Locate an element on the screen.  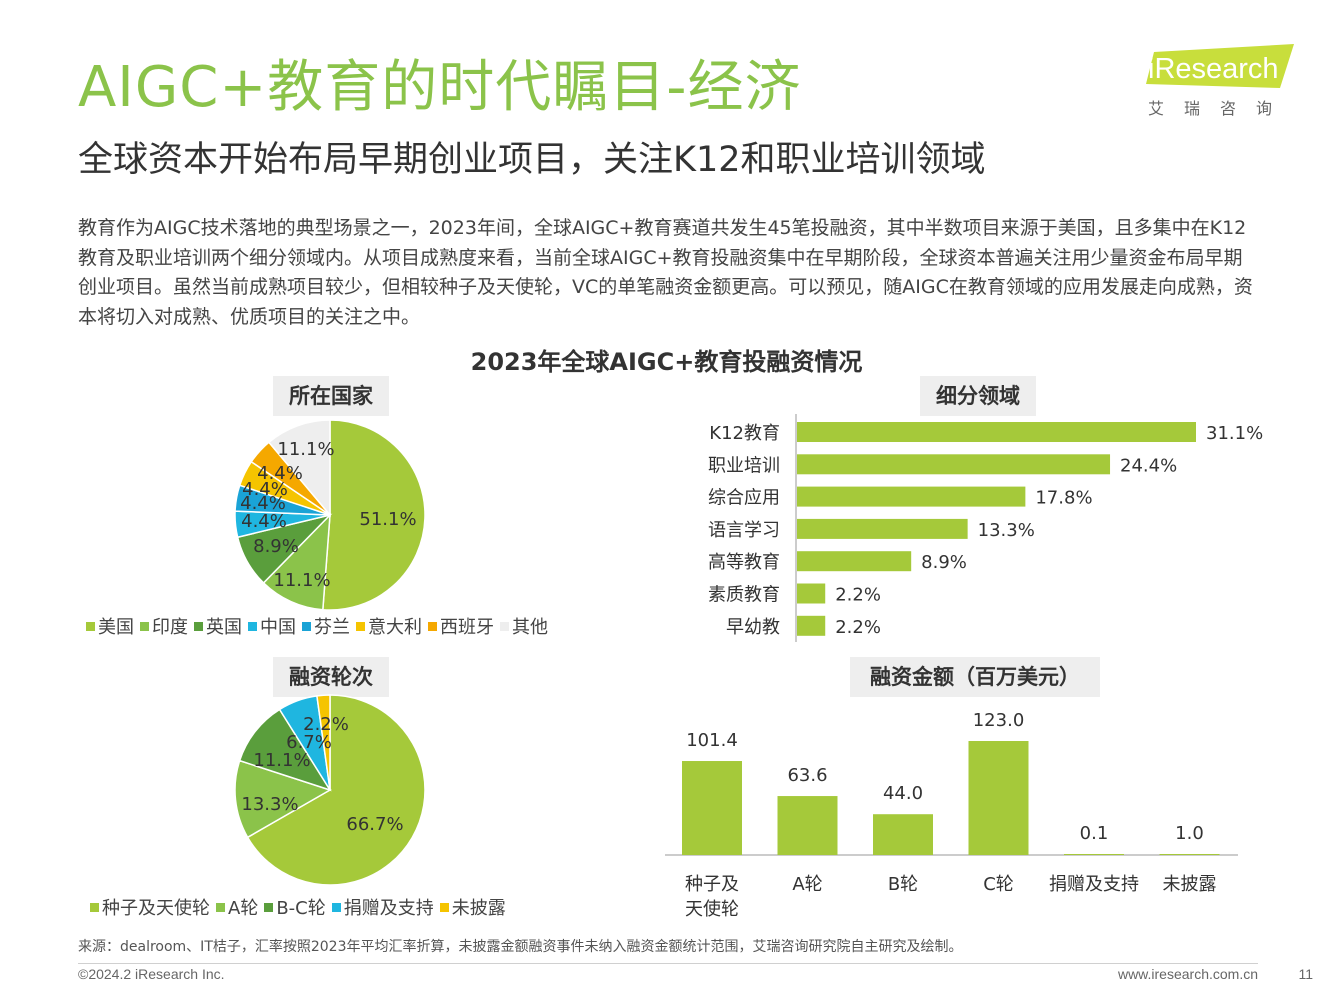
footer-divider is located at coordinates (668, 963).